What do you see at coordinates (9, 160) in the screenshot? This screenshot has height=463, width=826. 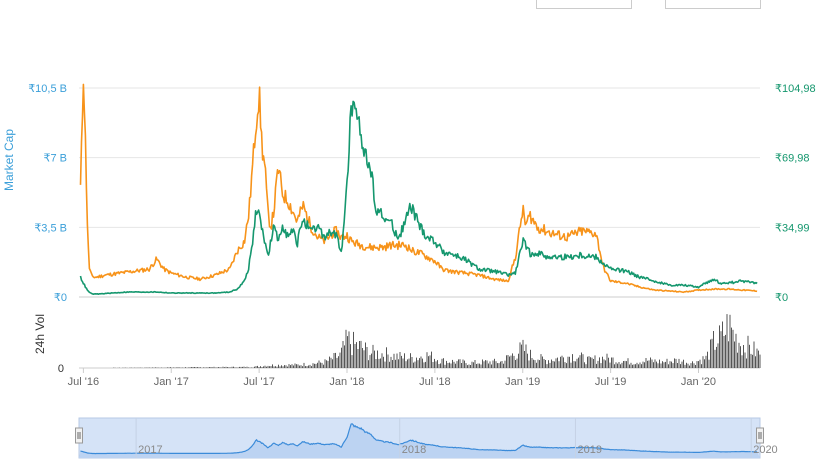 I see `y-axis-label-market-cap: Market Cap` at bounding box center [9, 160].